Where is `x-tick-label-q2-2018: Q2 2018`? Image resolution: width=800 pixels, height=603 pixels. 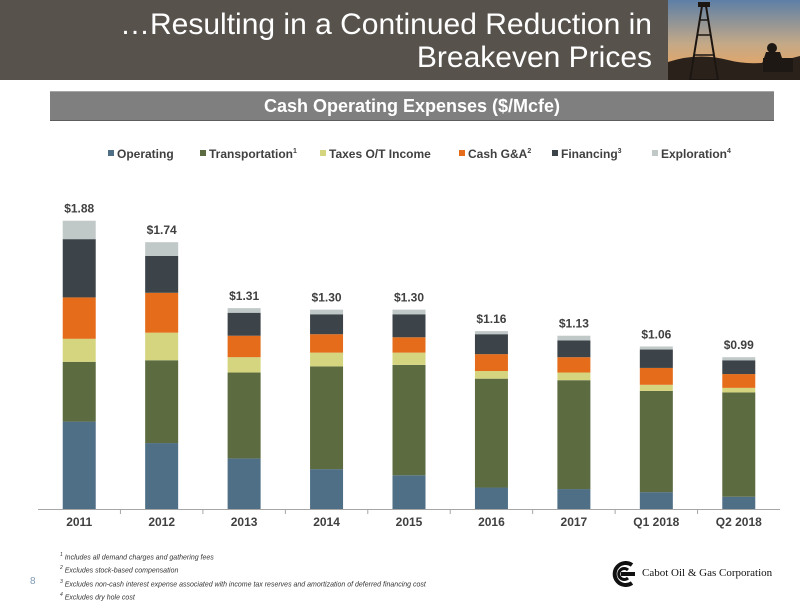 x-tick-label-q2-2018: Q2 2018 is located at coordinates (739, 522).